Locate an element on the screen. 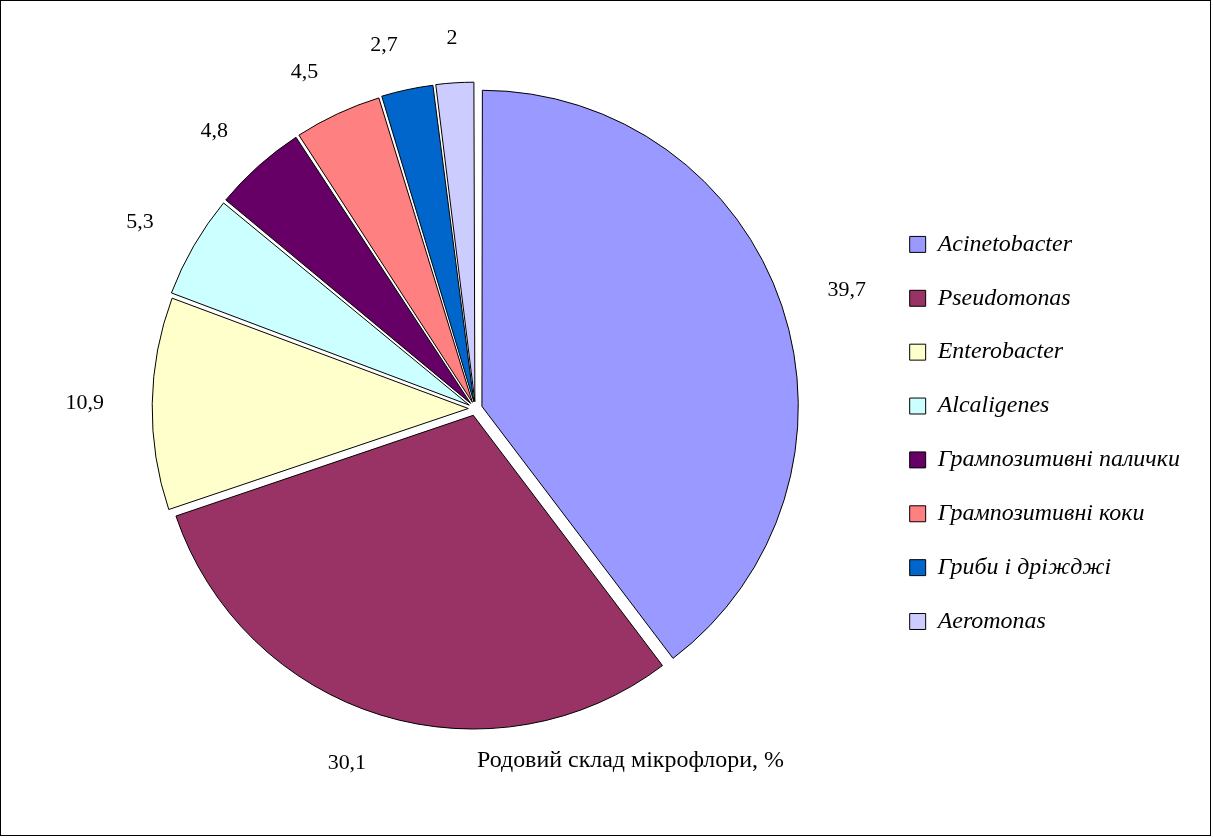  legend-label: Alcaligenes is located at coordinates (992, 404).